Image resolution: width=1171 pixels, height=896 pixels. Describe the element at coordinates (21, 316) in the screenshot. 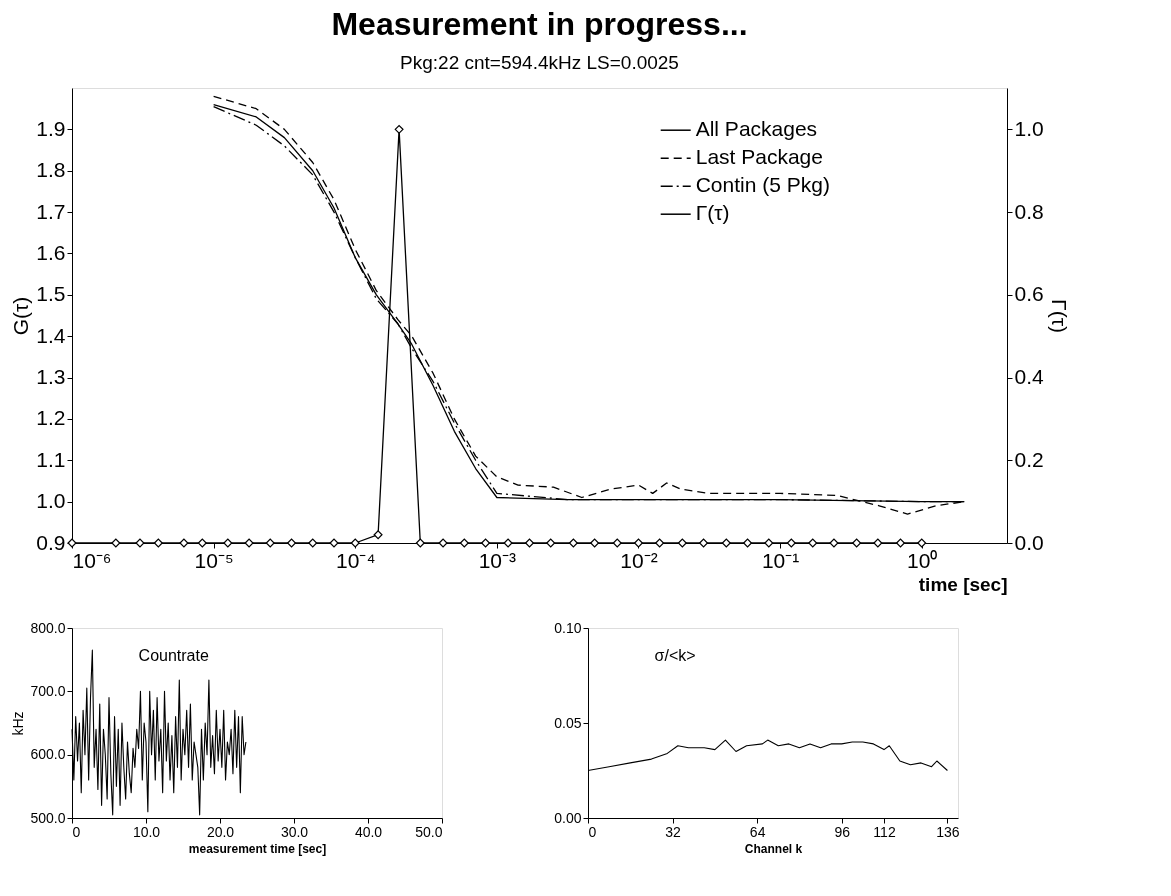

I see `y-axis-title: G(τ)` at that location.